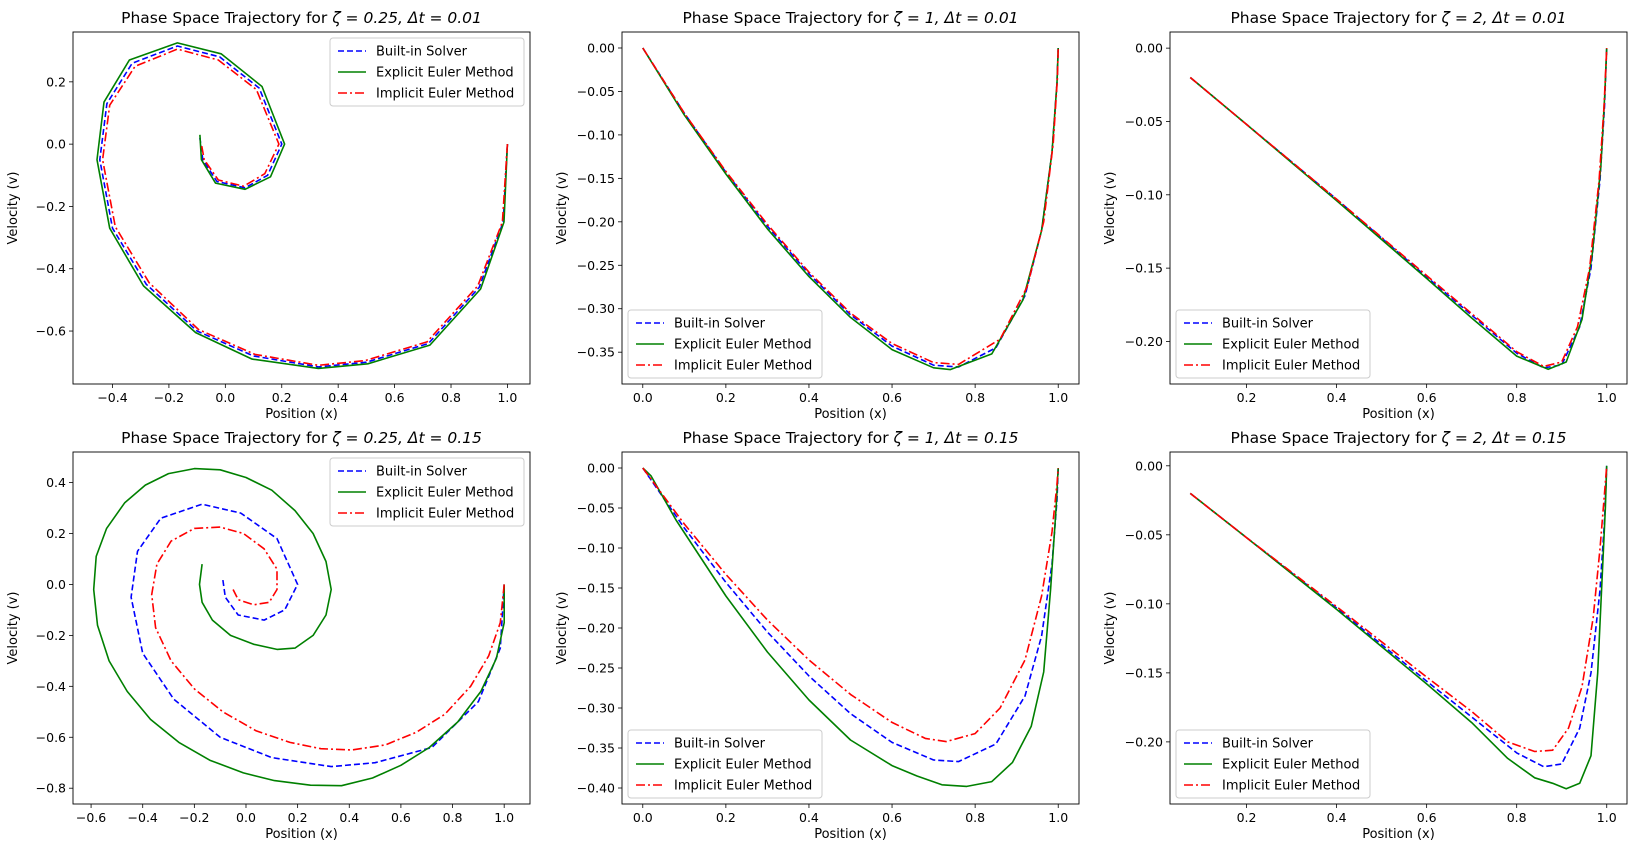 The width and height of the screenshot is (1633, 855). Describe the element at coordinates (51, 268) in the screenshot. I see `y-tick-label: −0.4` at that location.